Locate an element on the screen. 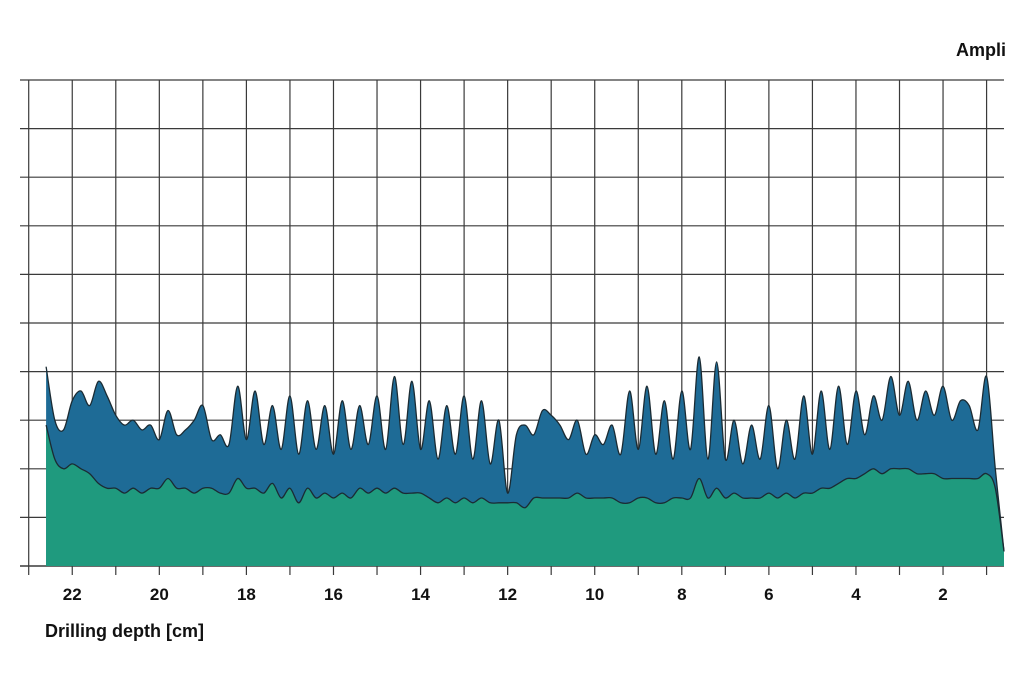 The width and height of the screenshot is (1024, 687). x-tick-label: 2 is located at coordinates (942, 594).